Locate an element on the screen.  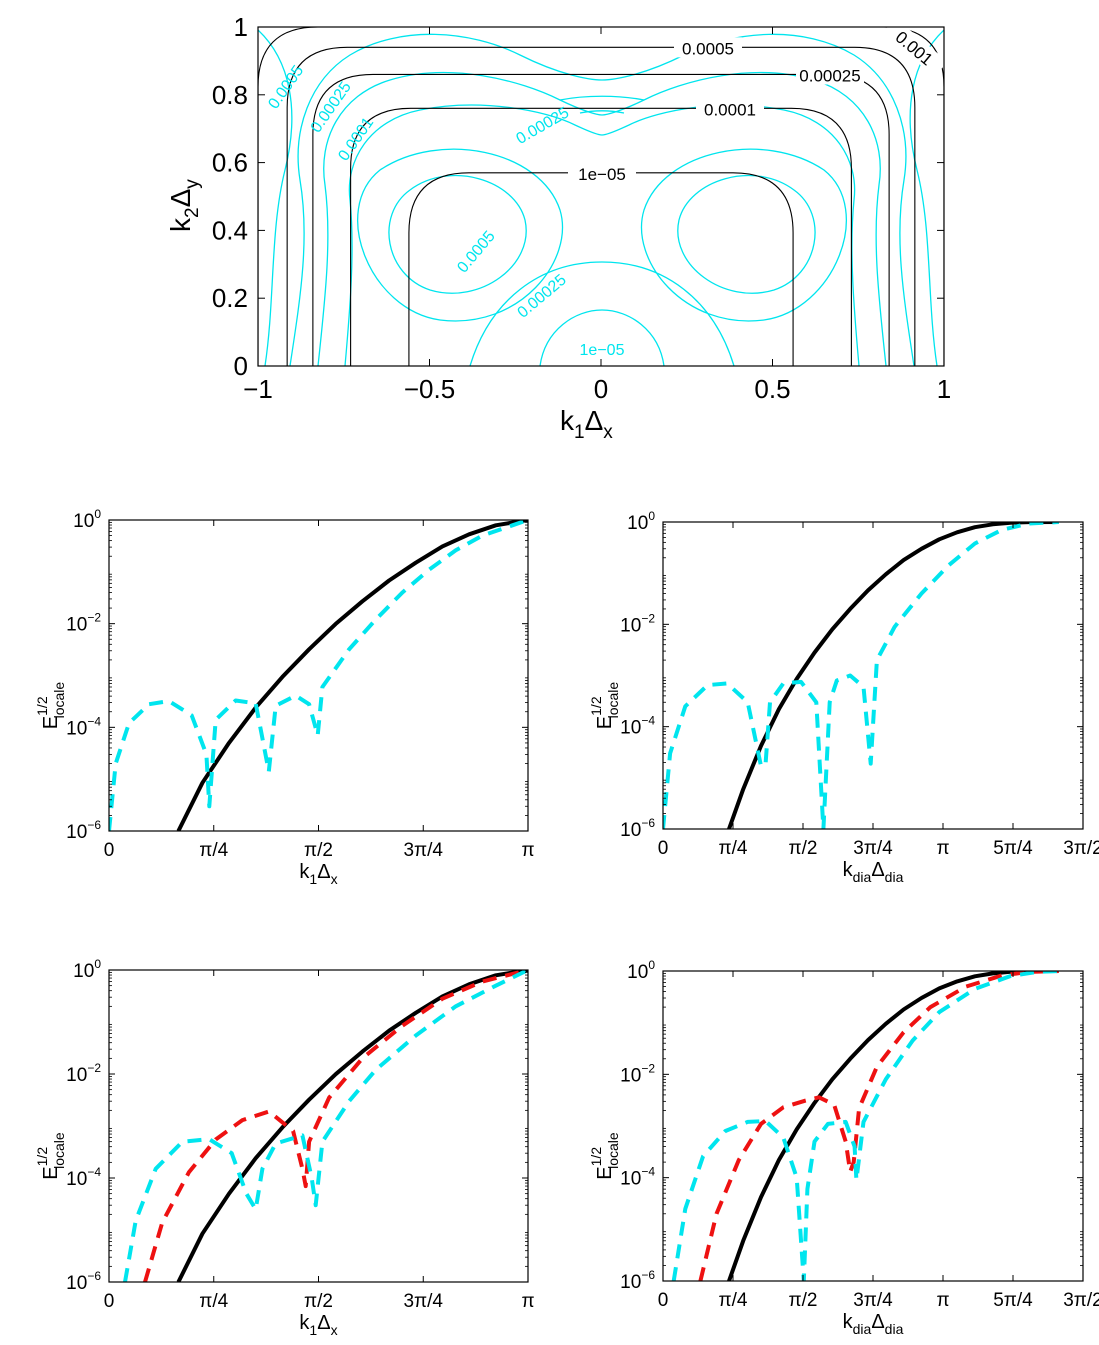
y-axis-label: k2Δy is located at coordinates (184, 205).